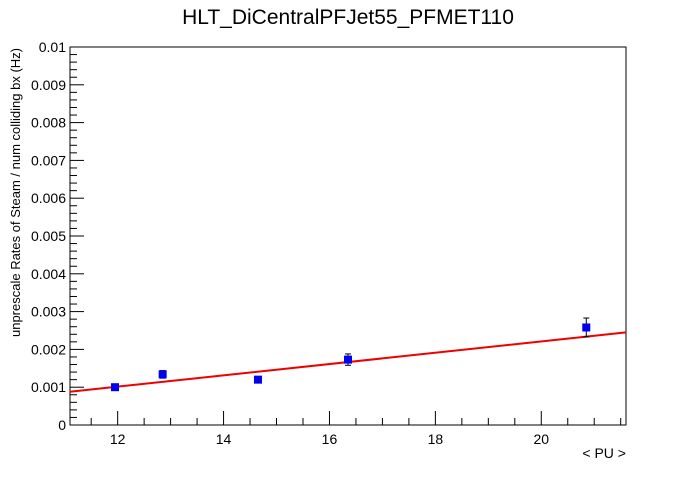 The height and width of the screenshot is (477, 696). Describe the element at coordinates (604, 453) in the screenshot. I see `x-axis-label: < PU >` at that location.